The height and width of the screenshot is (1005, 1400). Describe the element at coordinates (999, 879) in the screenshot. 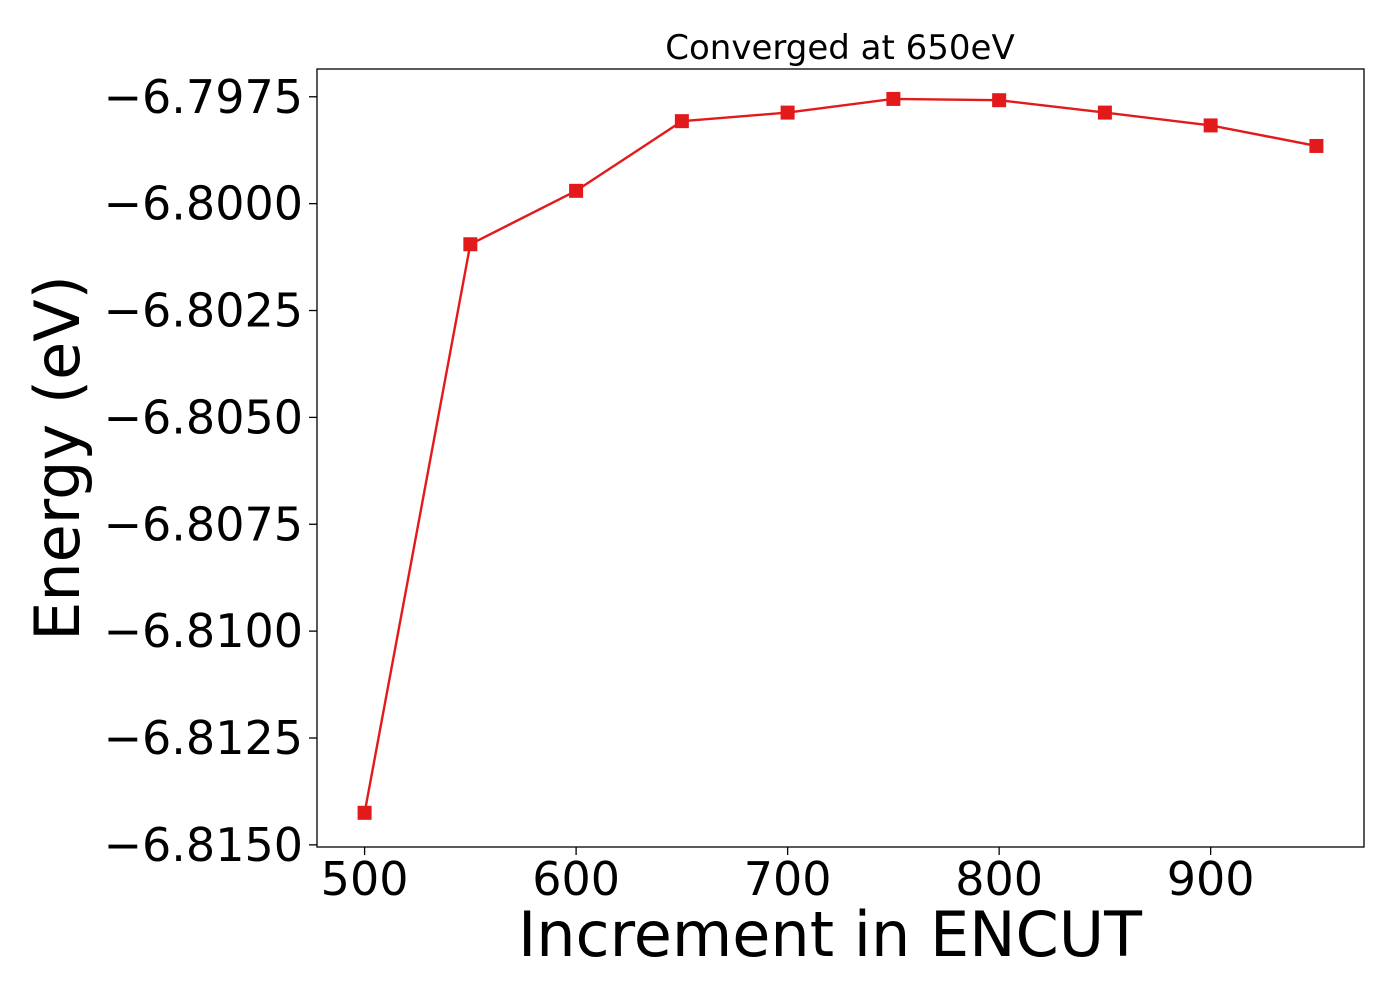

I see `x-tick-label: 800` at that location.